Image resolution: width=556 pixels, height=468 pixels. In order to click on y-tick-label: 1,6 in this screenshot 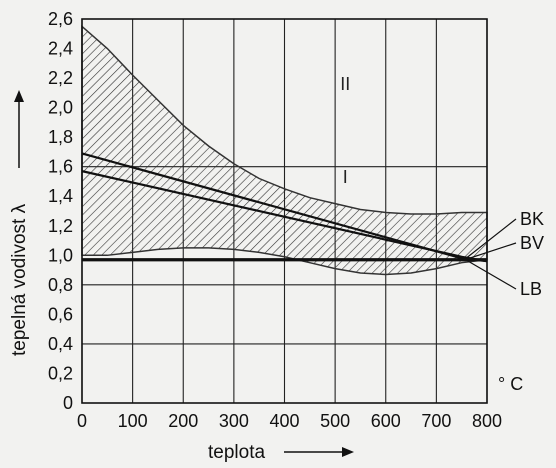, I will do `click(60, 167)`.